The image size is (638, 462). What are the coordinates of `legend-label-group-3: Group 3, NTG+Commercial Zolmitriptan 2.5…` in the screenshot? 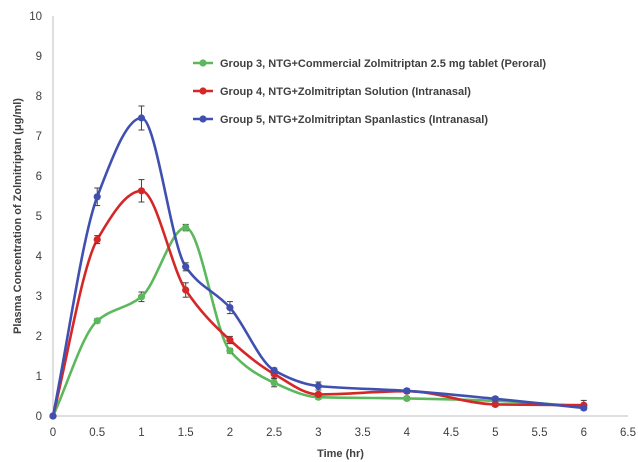 It's located at (383, 64).